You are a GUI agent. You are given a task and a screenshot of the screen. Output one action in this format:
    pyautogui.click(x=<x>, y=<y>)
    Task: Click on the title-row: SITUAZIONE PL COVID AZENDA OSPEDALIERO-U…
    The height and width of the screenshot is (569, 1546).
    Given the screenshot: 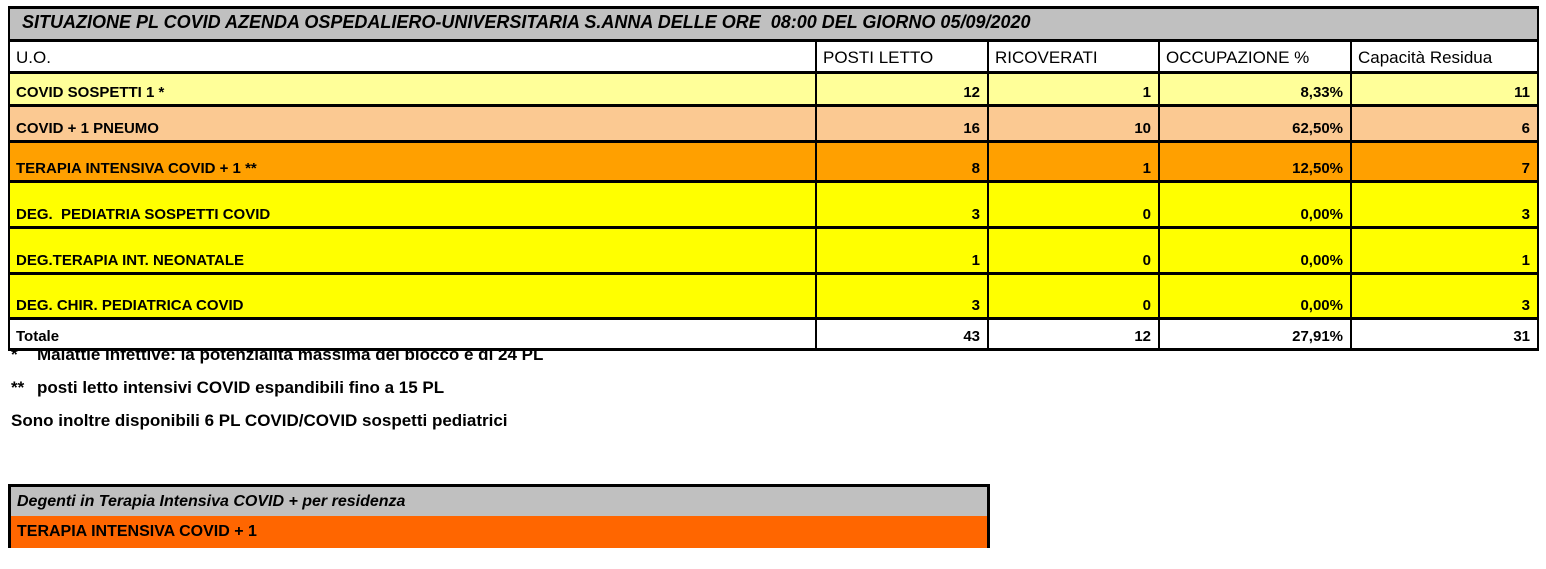 What is the action you would take?
    pyautogui.click(x=773, y=24)
    